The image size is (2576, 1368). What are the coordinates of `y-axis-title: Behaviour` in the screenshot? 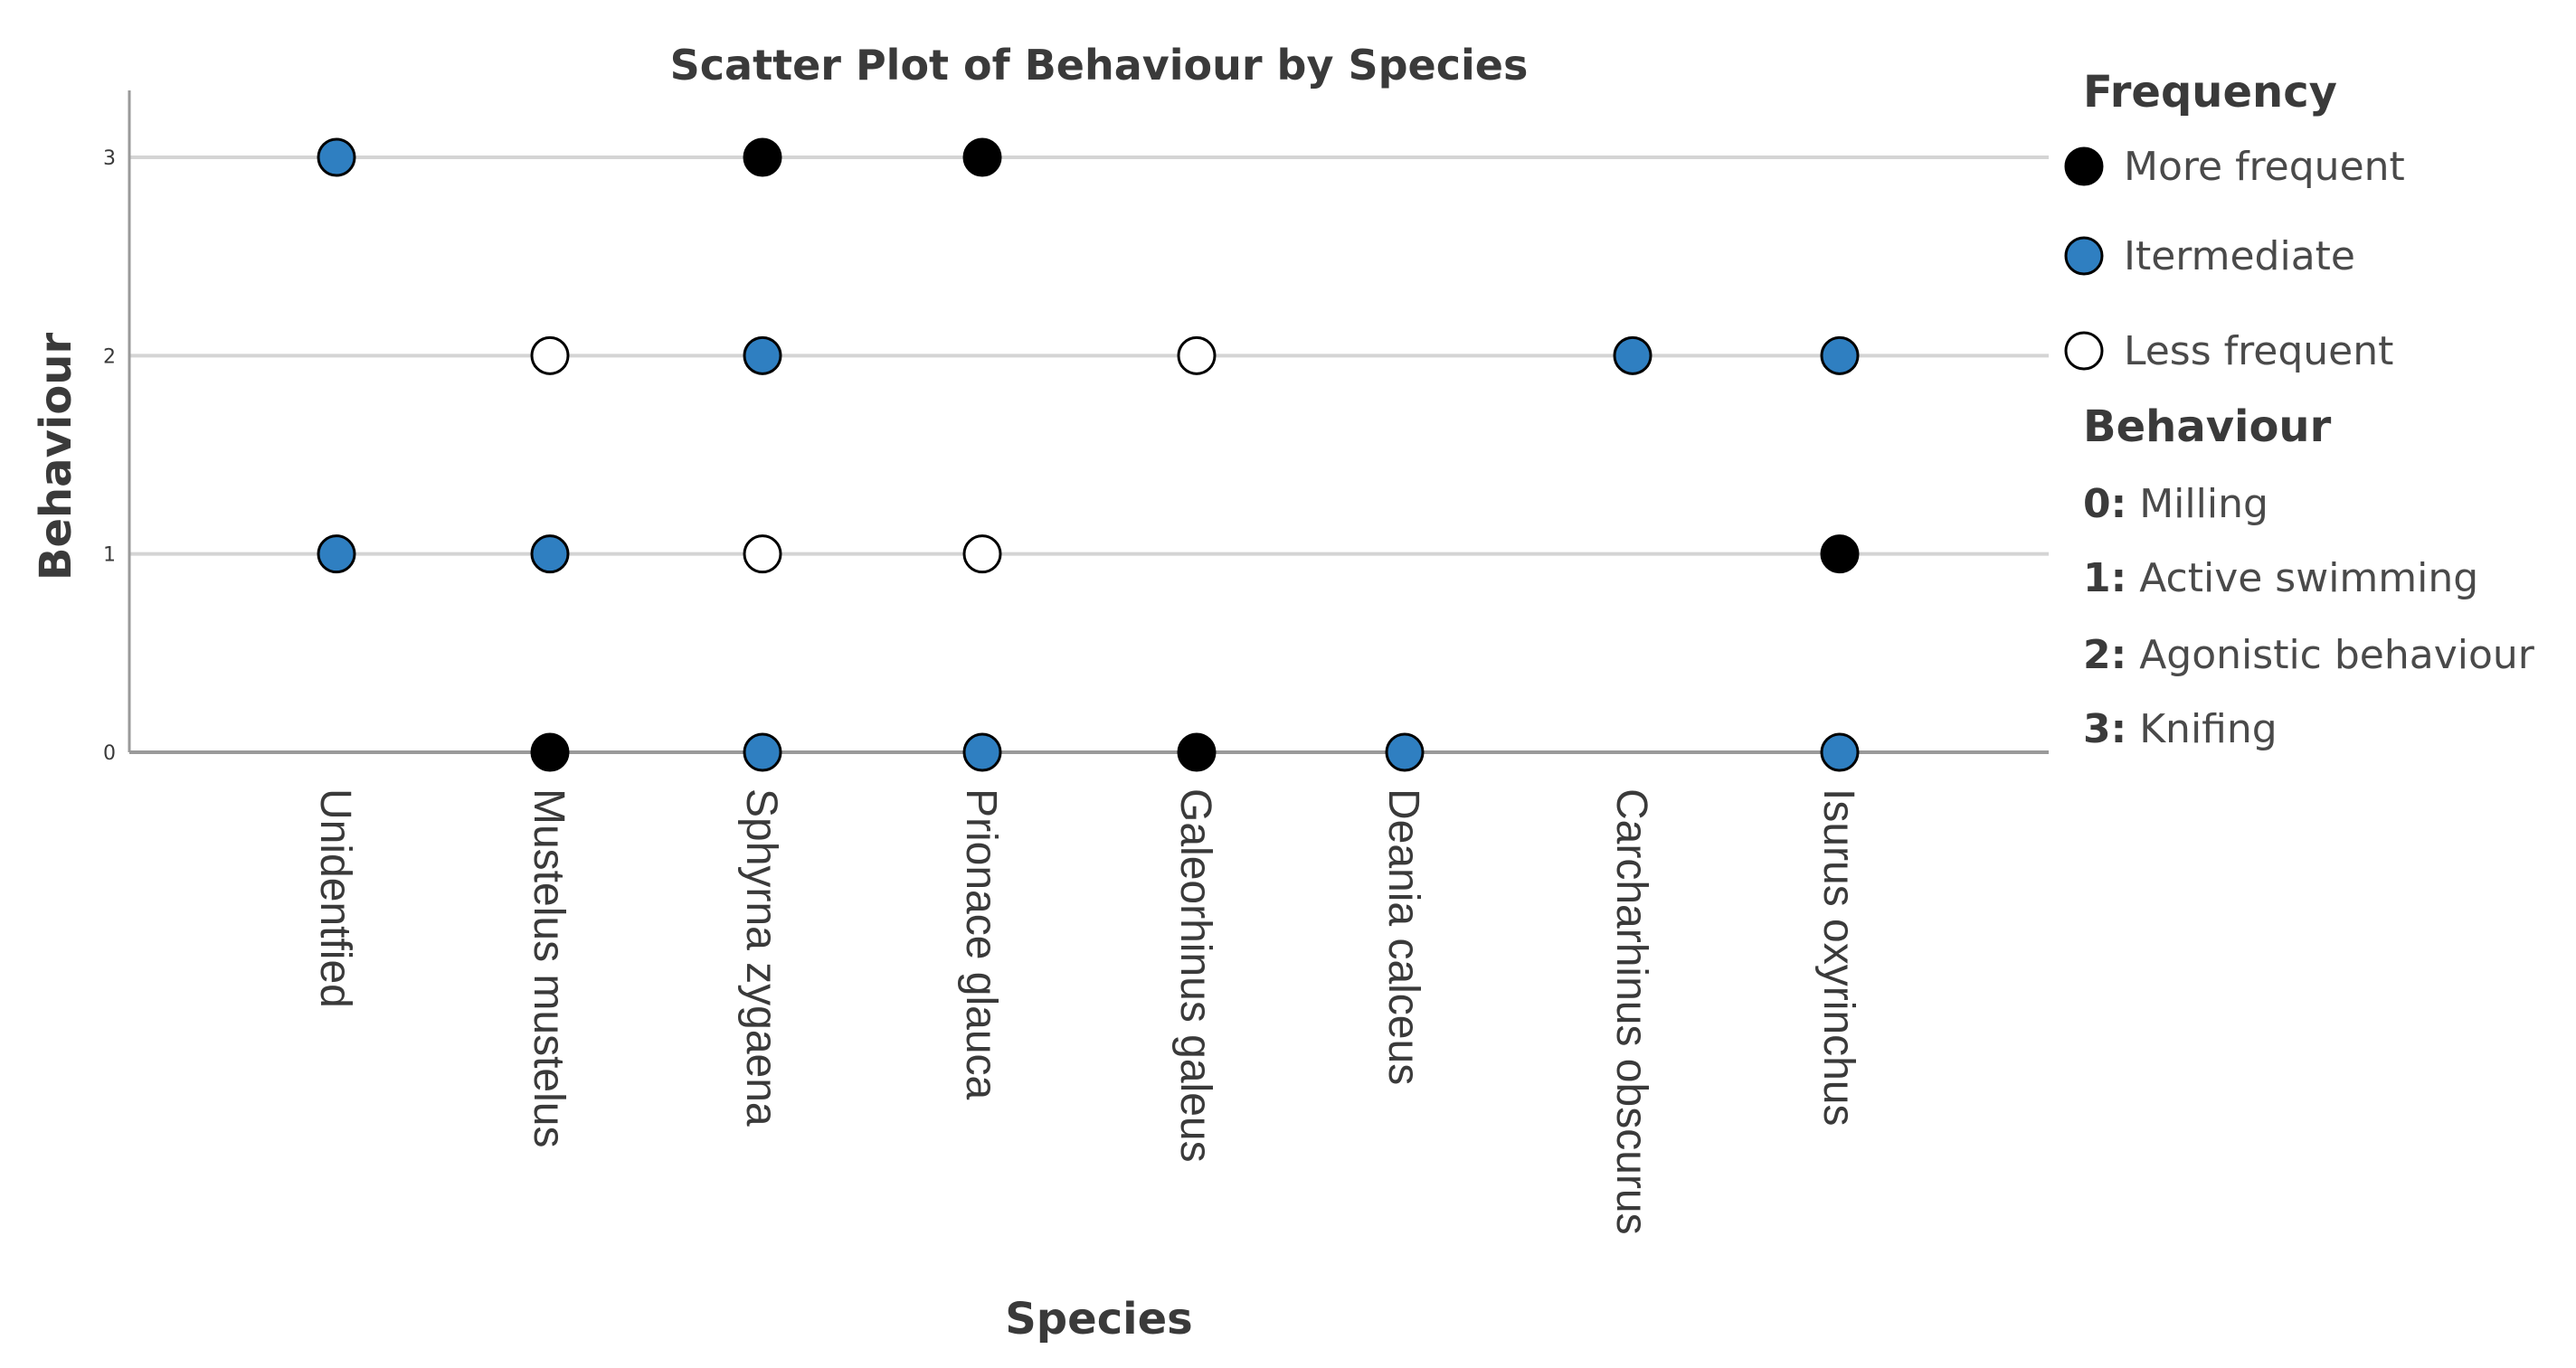 It's located at (56, 457).